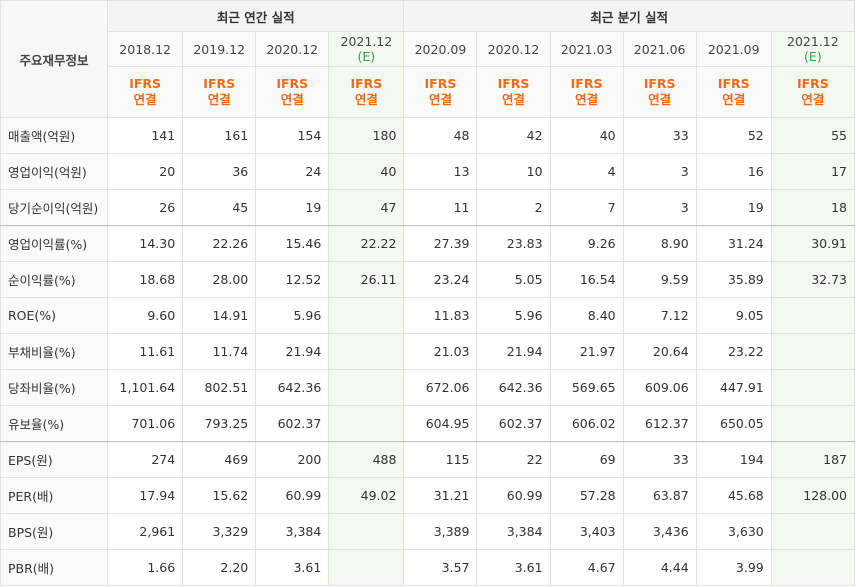  Describe the element at coordinates (659, 495) in the screenshot. I see `value-cell: 63.87` at that location.